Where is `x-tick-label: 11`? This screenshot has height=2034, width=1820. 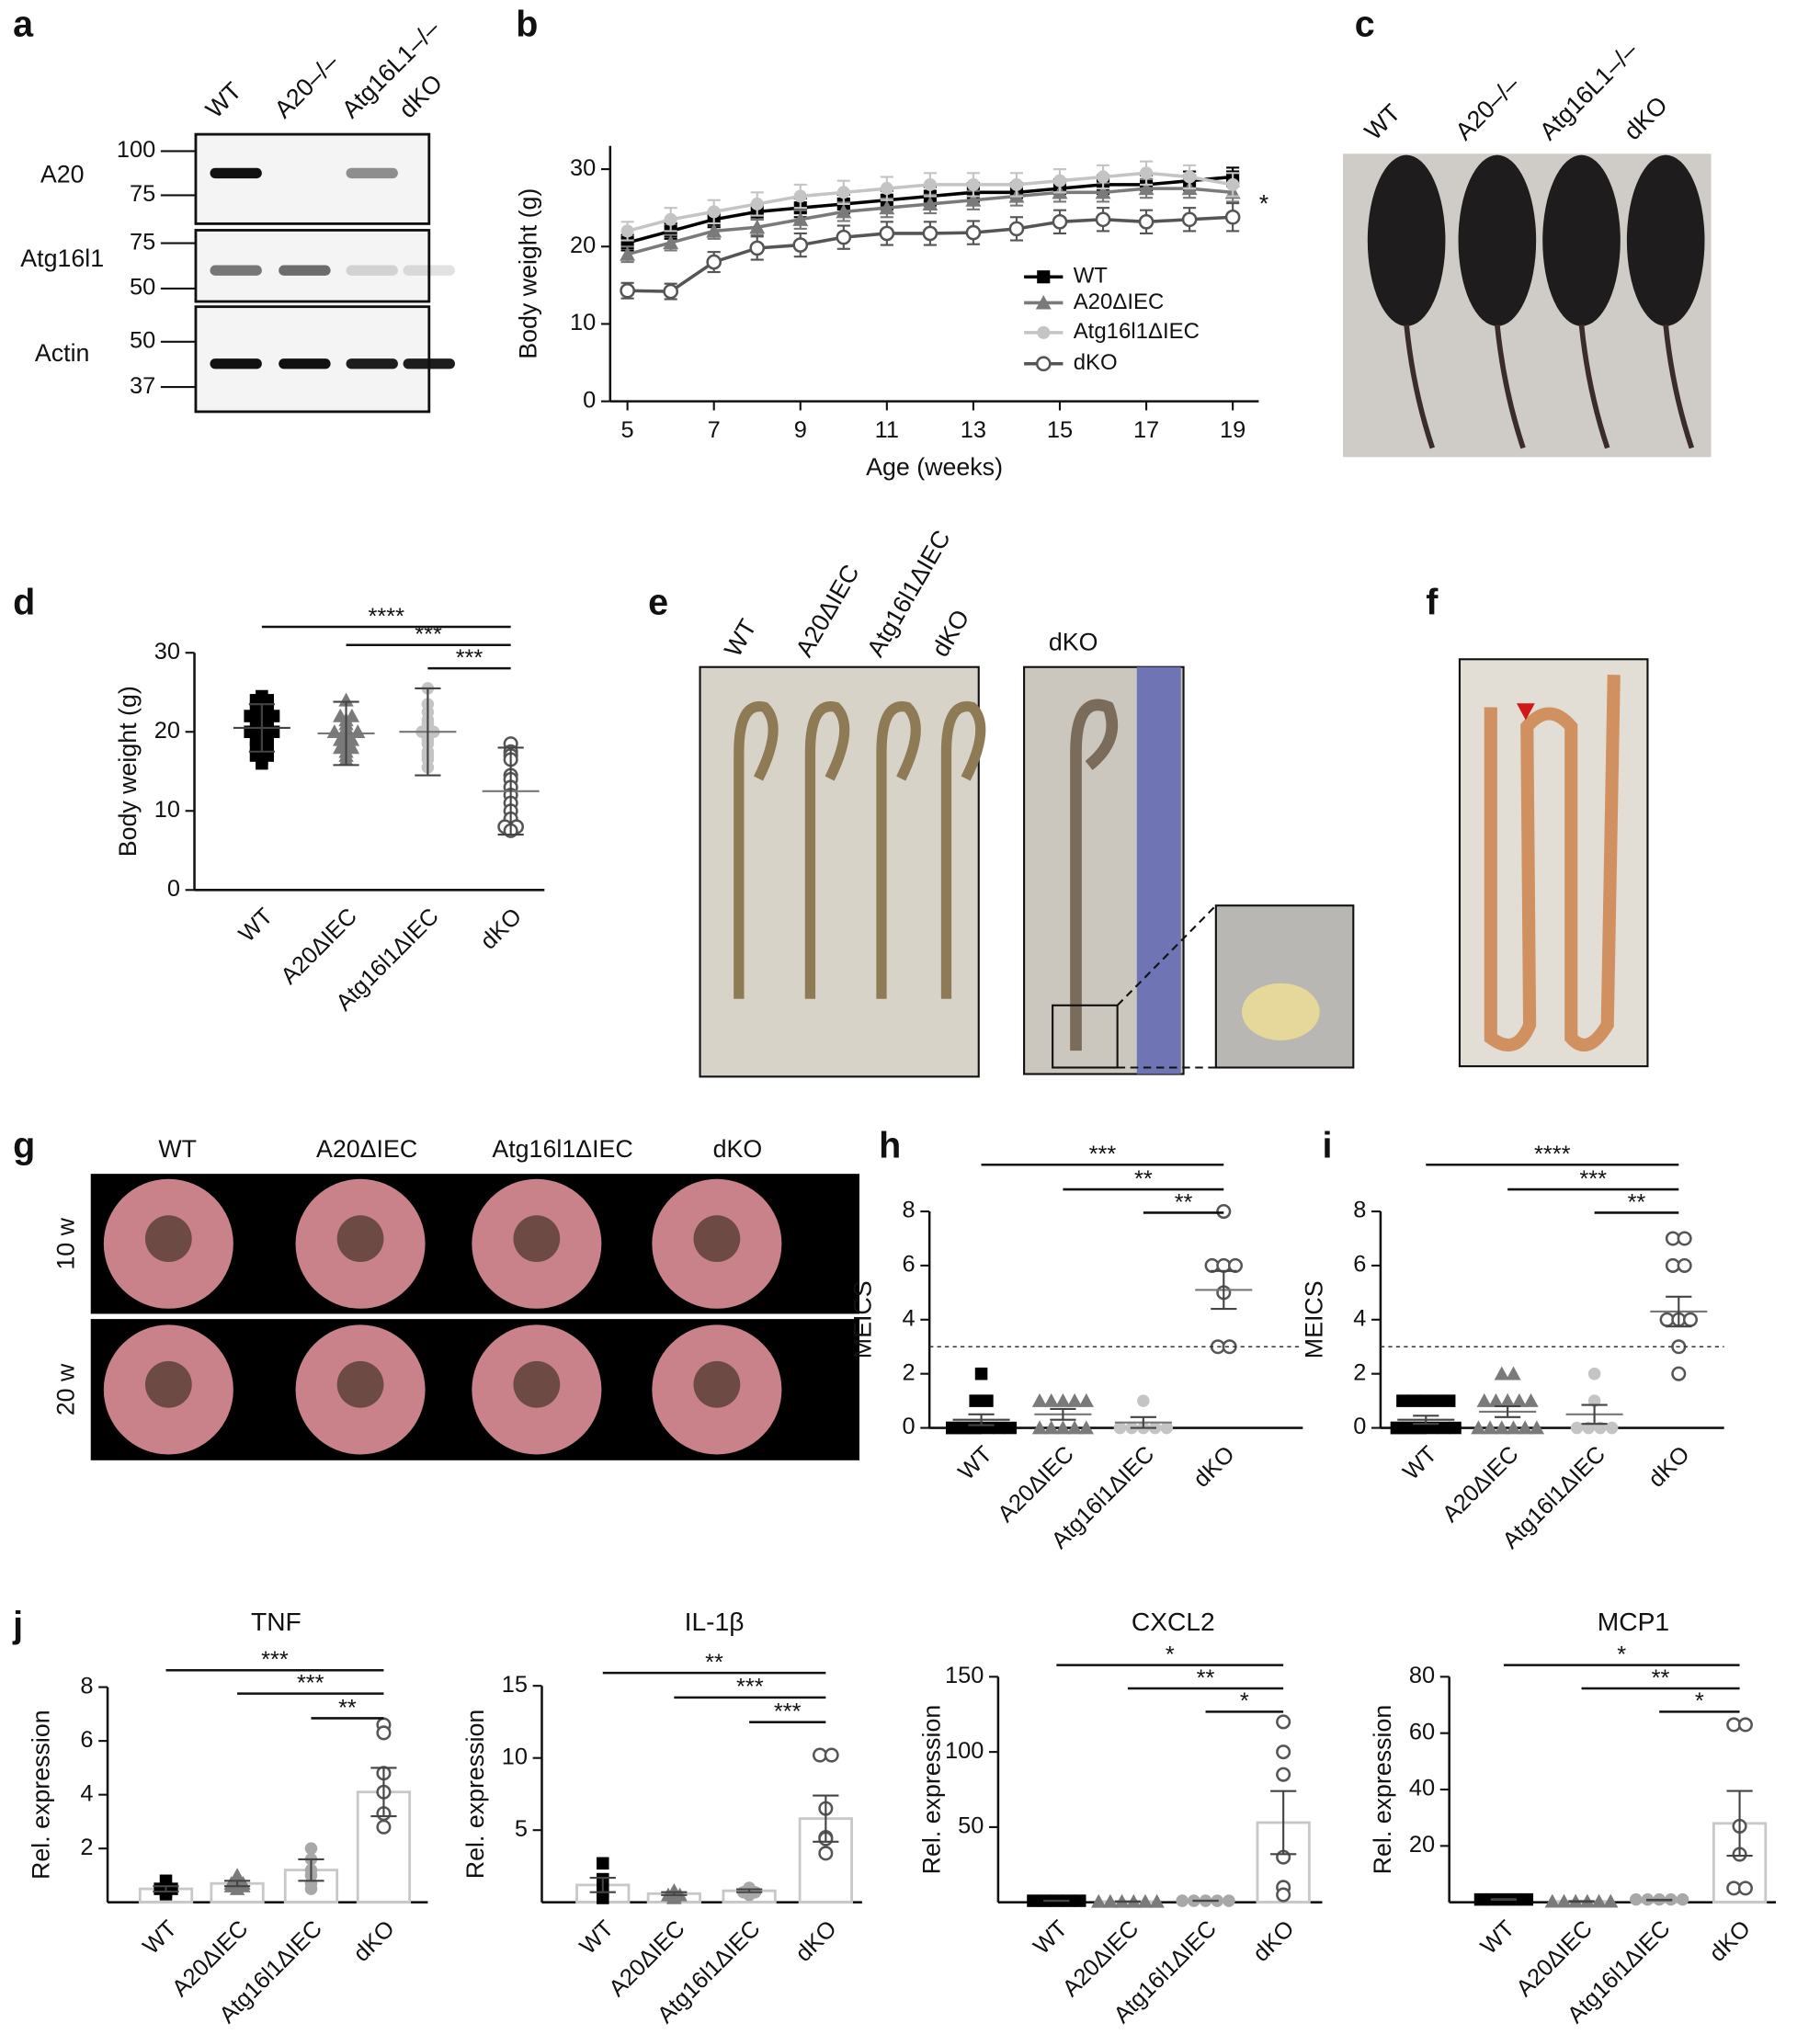 x-tick-label: 11 is located at coordinates (887, 430).